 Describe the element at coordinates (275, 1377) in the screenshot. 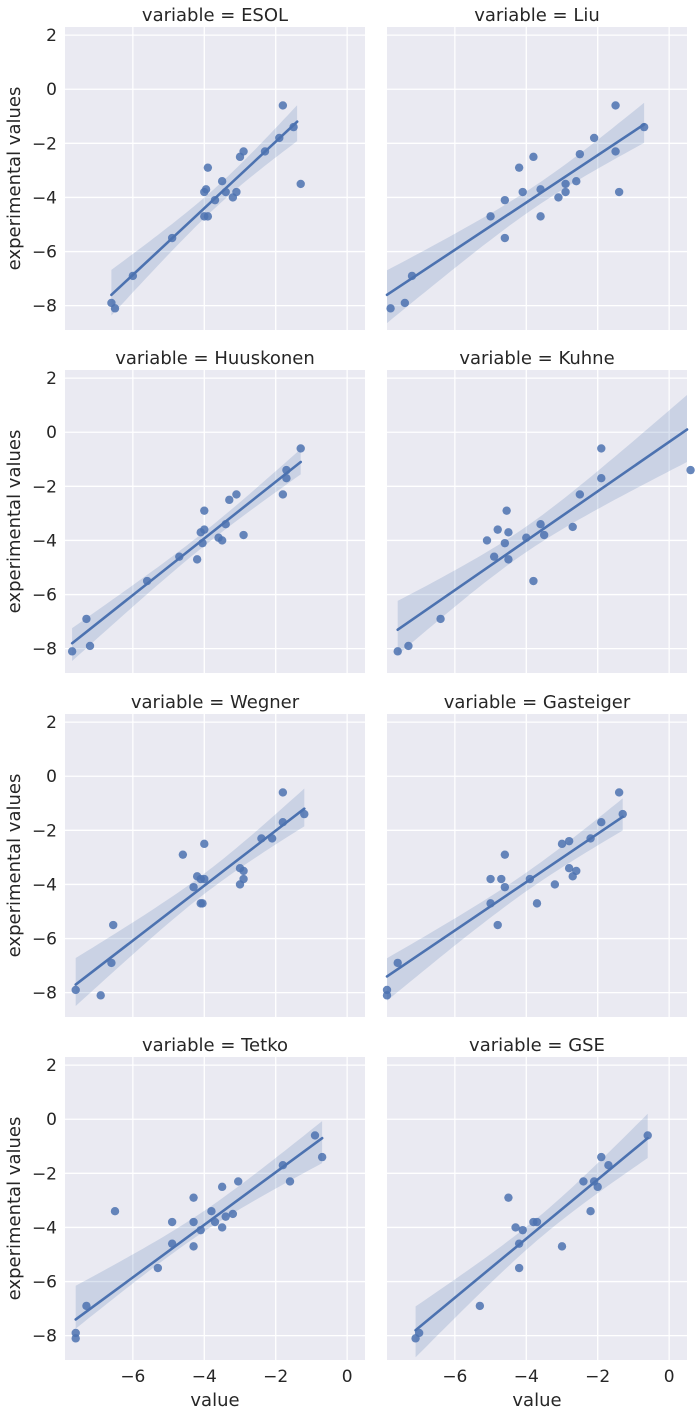

I see `x-tick-label: −2` at that location.